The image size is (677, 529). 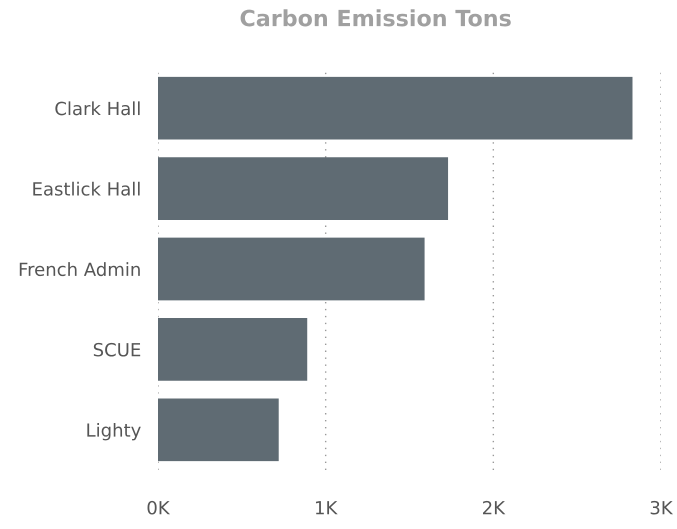 I want to click on y-tick-label: French Admin, so click(x=80, y=269).